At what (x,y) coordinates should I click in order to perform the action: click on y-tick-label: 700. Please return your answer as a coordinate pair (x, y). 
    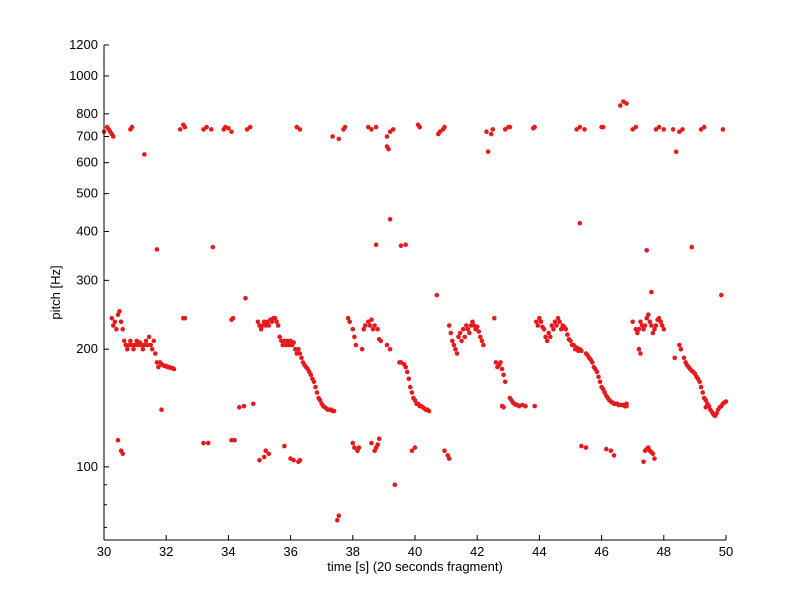
    Looking at the image, I should click on (87, 136).